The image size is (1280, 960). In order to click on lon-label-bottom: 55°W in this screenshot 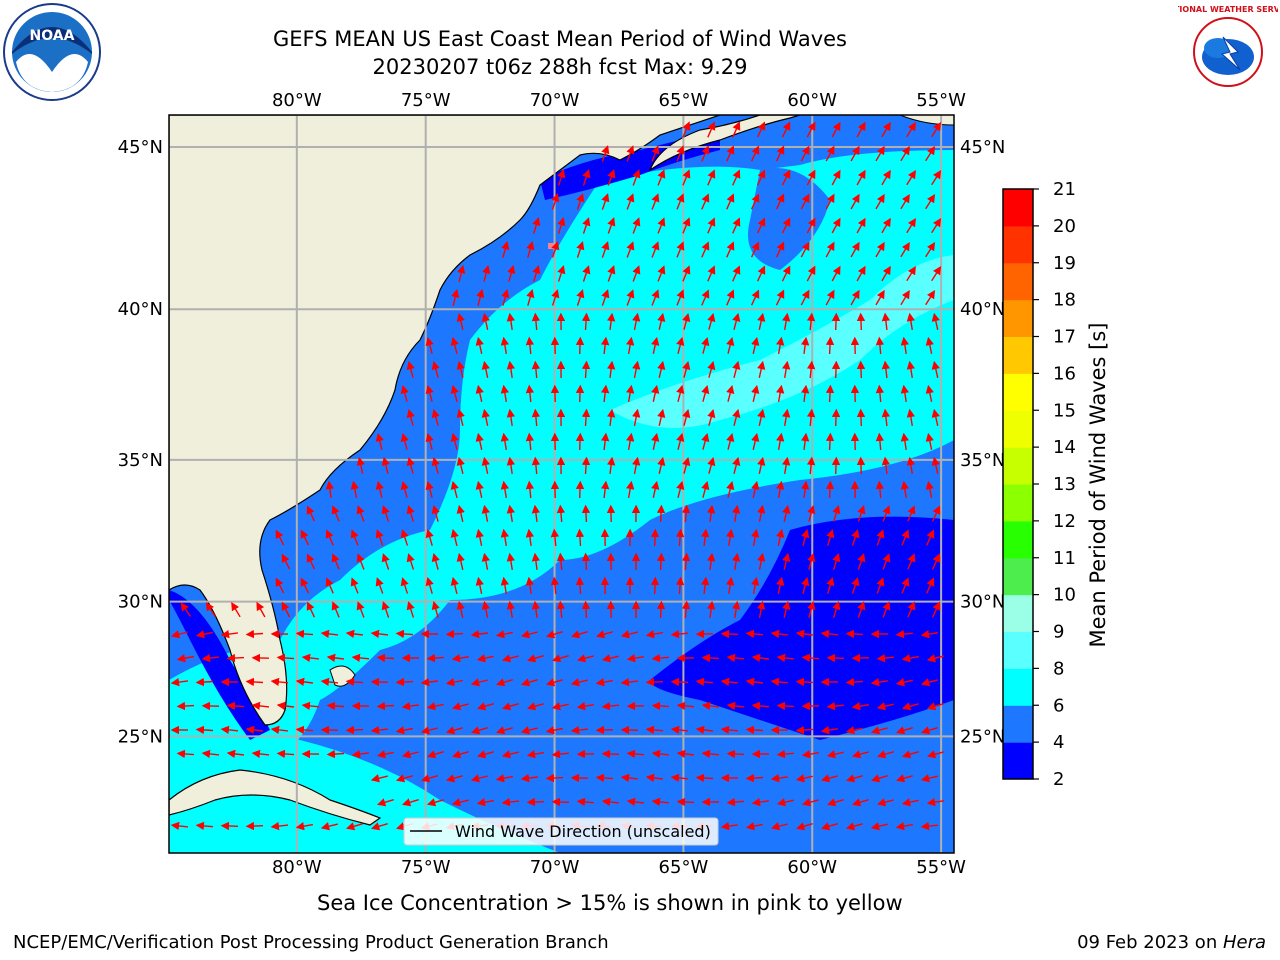, I will do `click(941, 867)`.